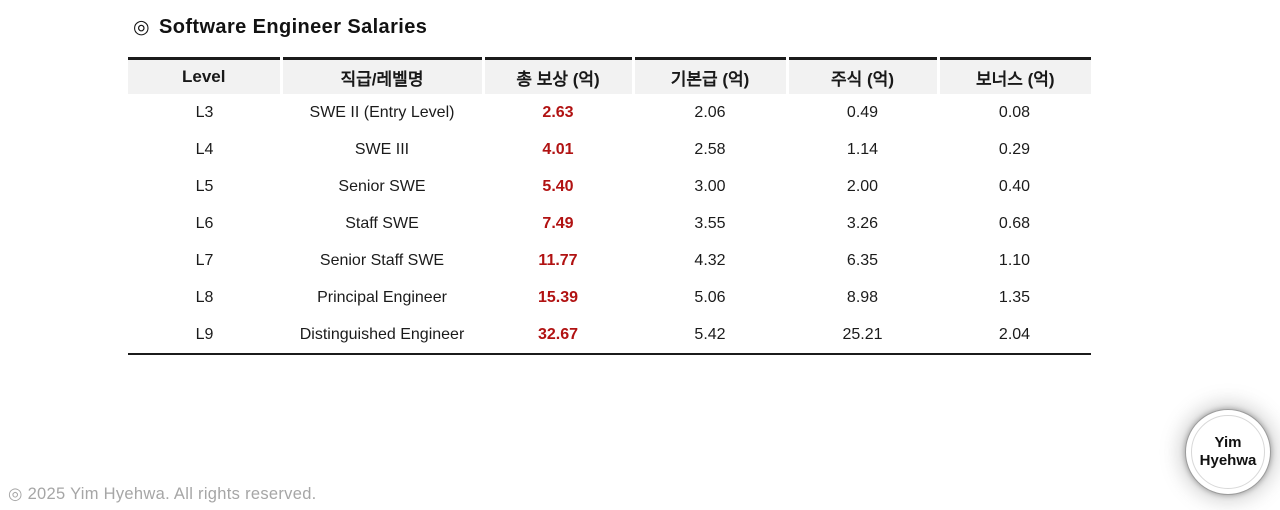 Image resolution: width=1280 pixels, height=510 pixels. Describe the element at coordinates (558, 149) in the screenshot. I see `cell-total: 4.01` at that location.